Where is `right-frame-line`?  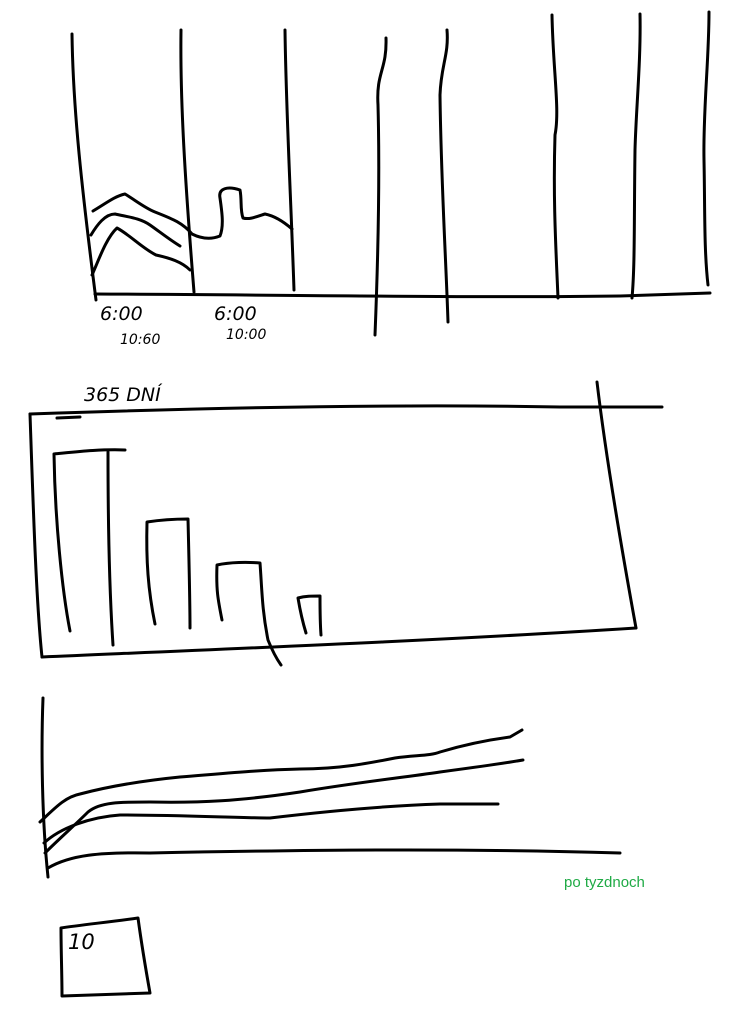
right-frame-line is located at coordinates (616, 505).